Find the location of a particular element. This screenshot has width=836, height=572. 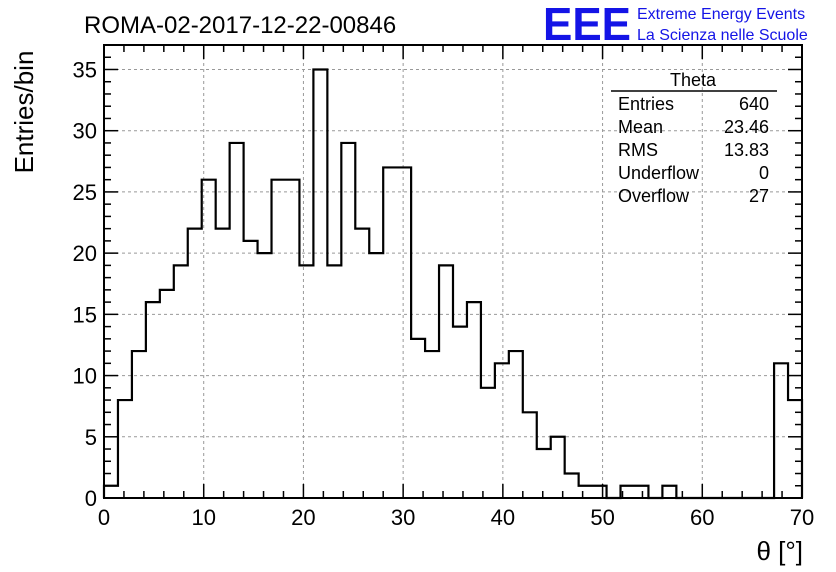

stat-value: 23.46 is located at coordinates (746, 127).